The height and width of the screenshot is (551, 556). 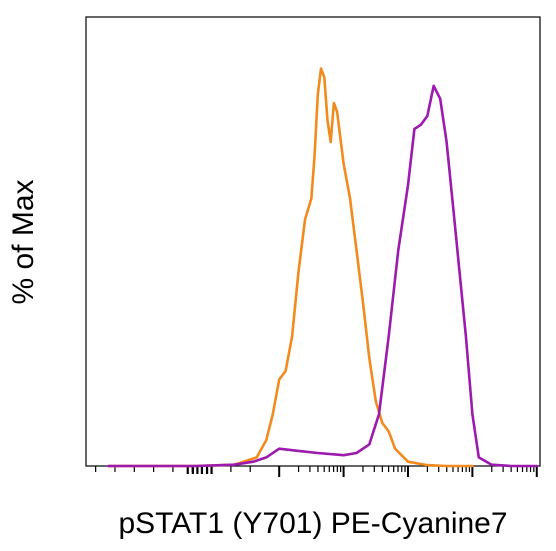 What do you see at coordinates (23, 241) in the screenshot?
I see `y-axis-label: % of Max` at bounding box center [23, 241].